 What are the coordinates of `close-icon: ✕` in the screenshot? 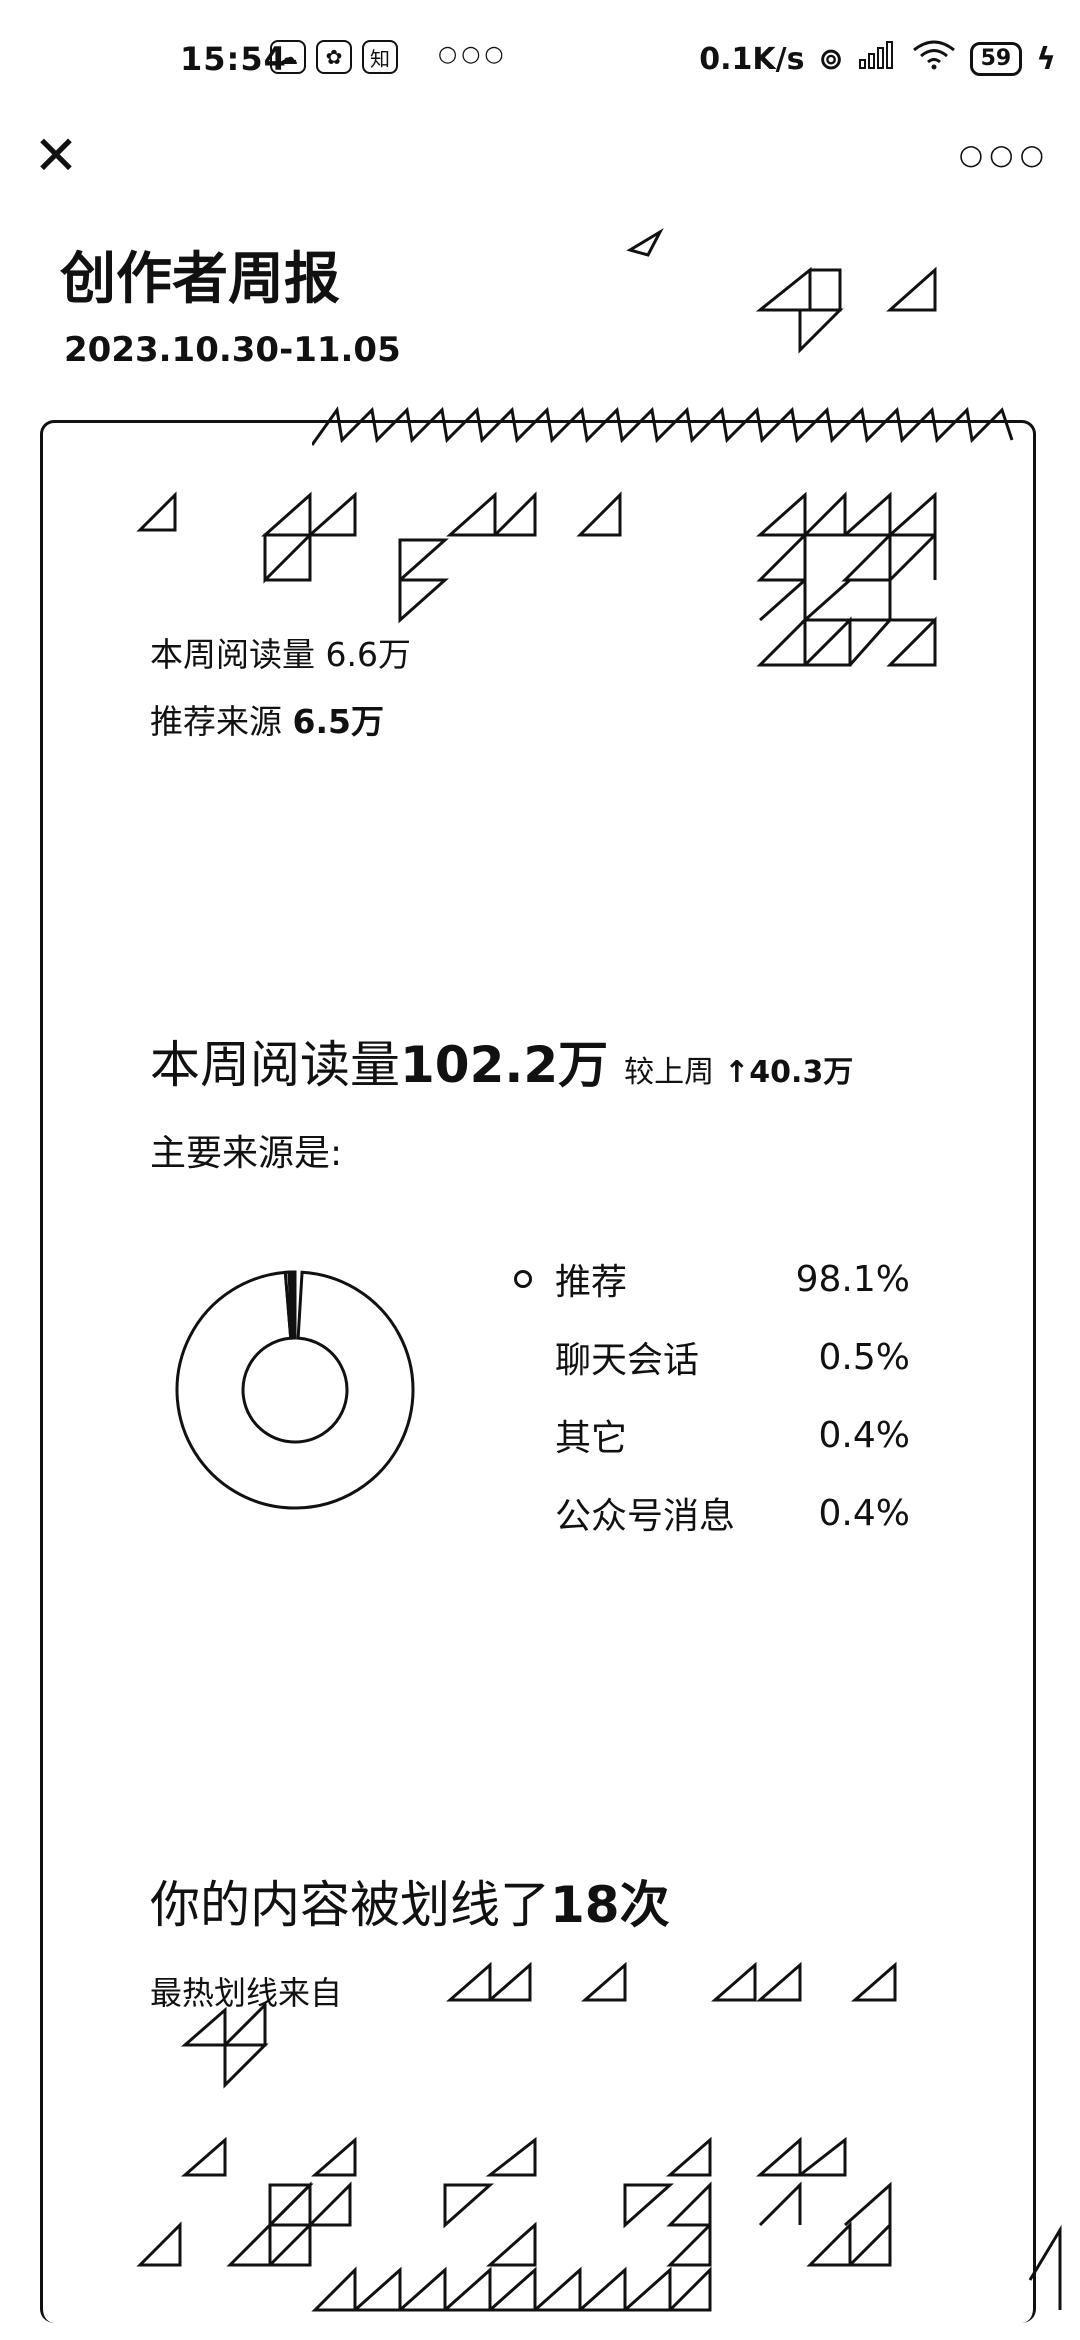 It's located at (56, 155).